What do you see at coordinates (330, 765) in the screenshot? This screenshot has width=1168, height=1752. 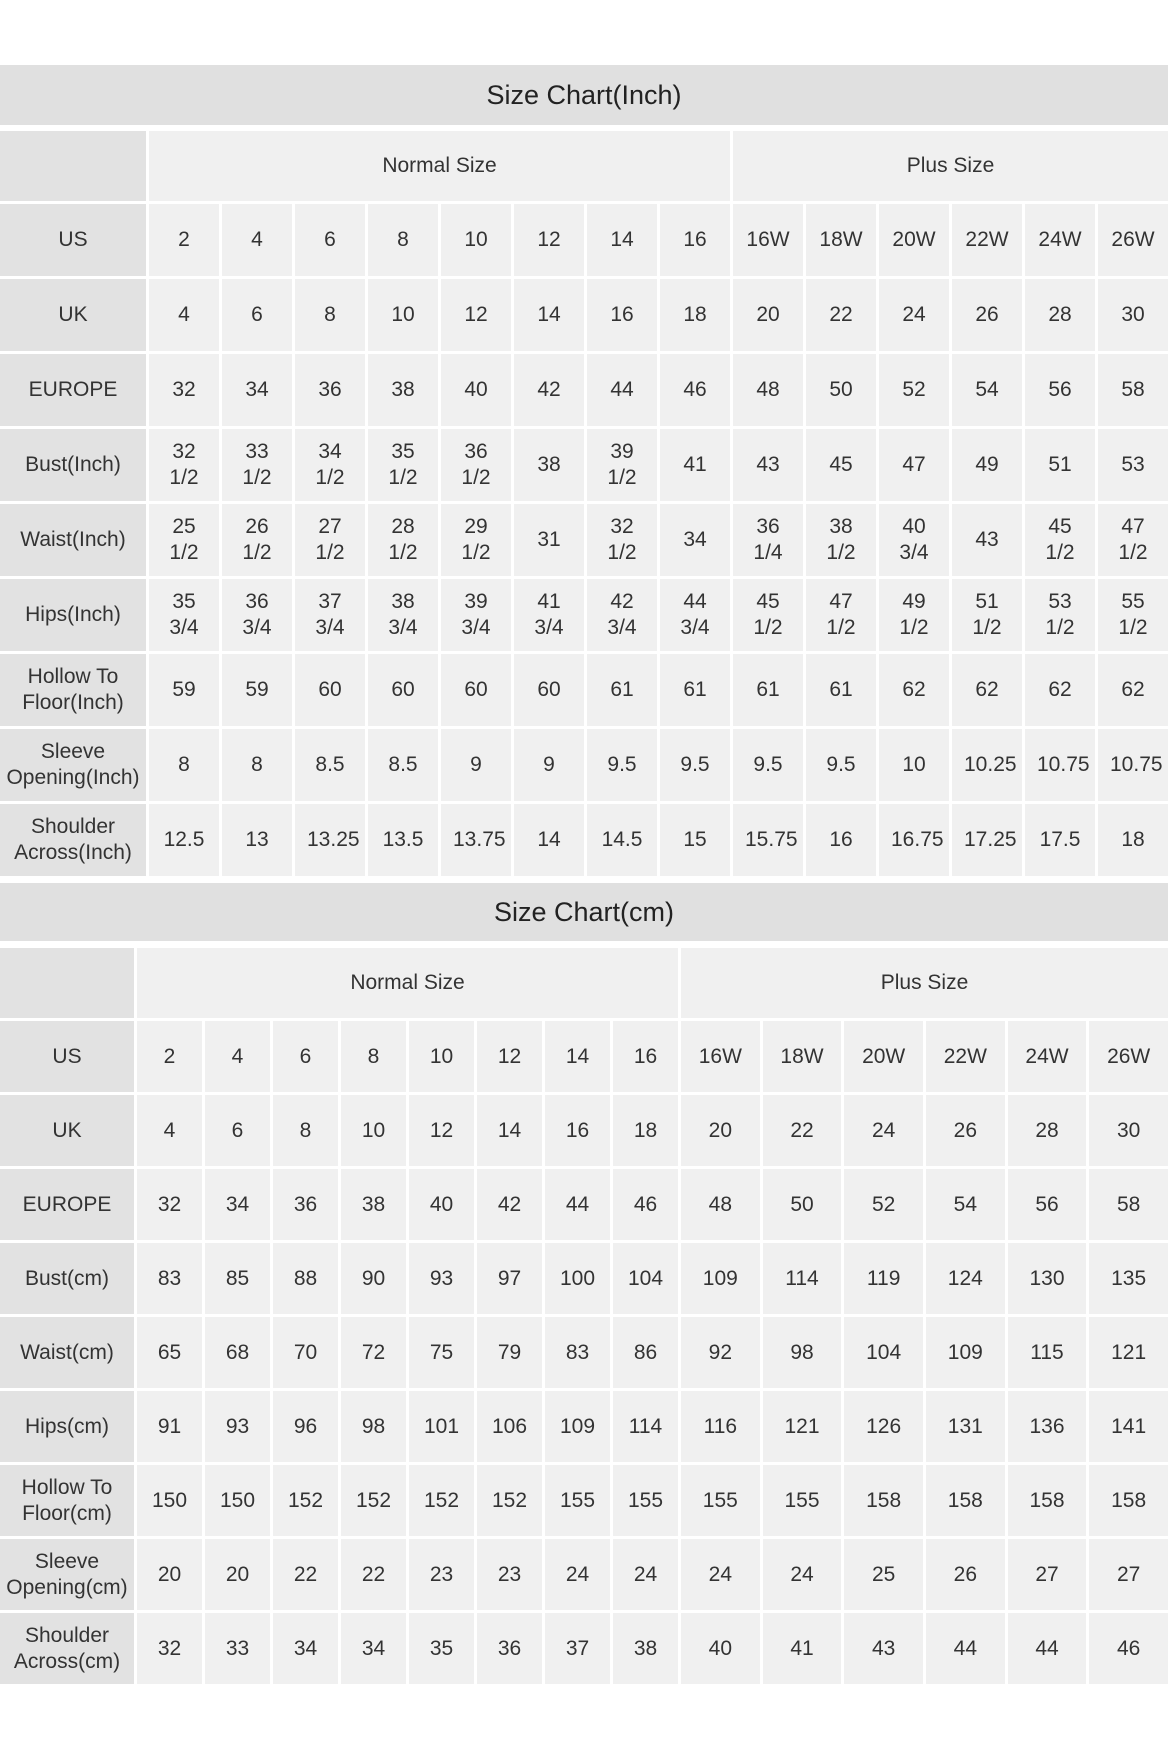 I see `table-cell: 8.5` at bounding box center [330, 765].